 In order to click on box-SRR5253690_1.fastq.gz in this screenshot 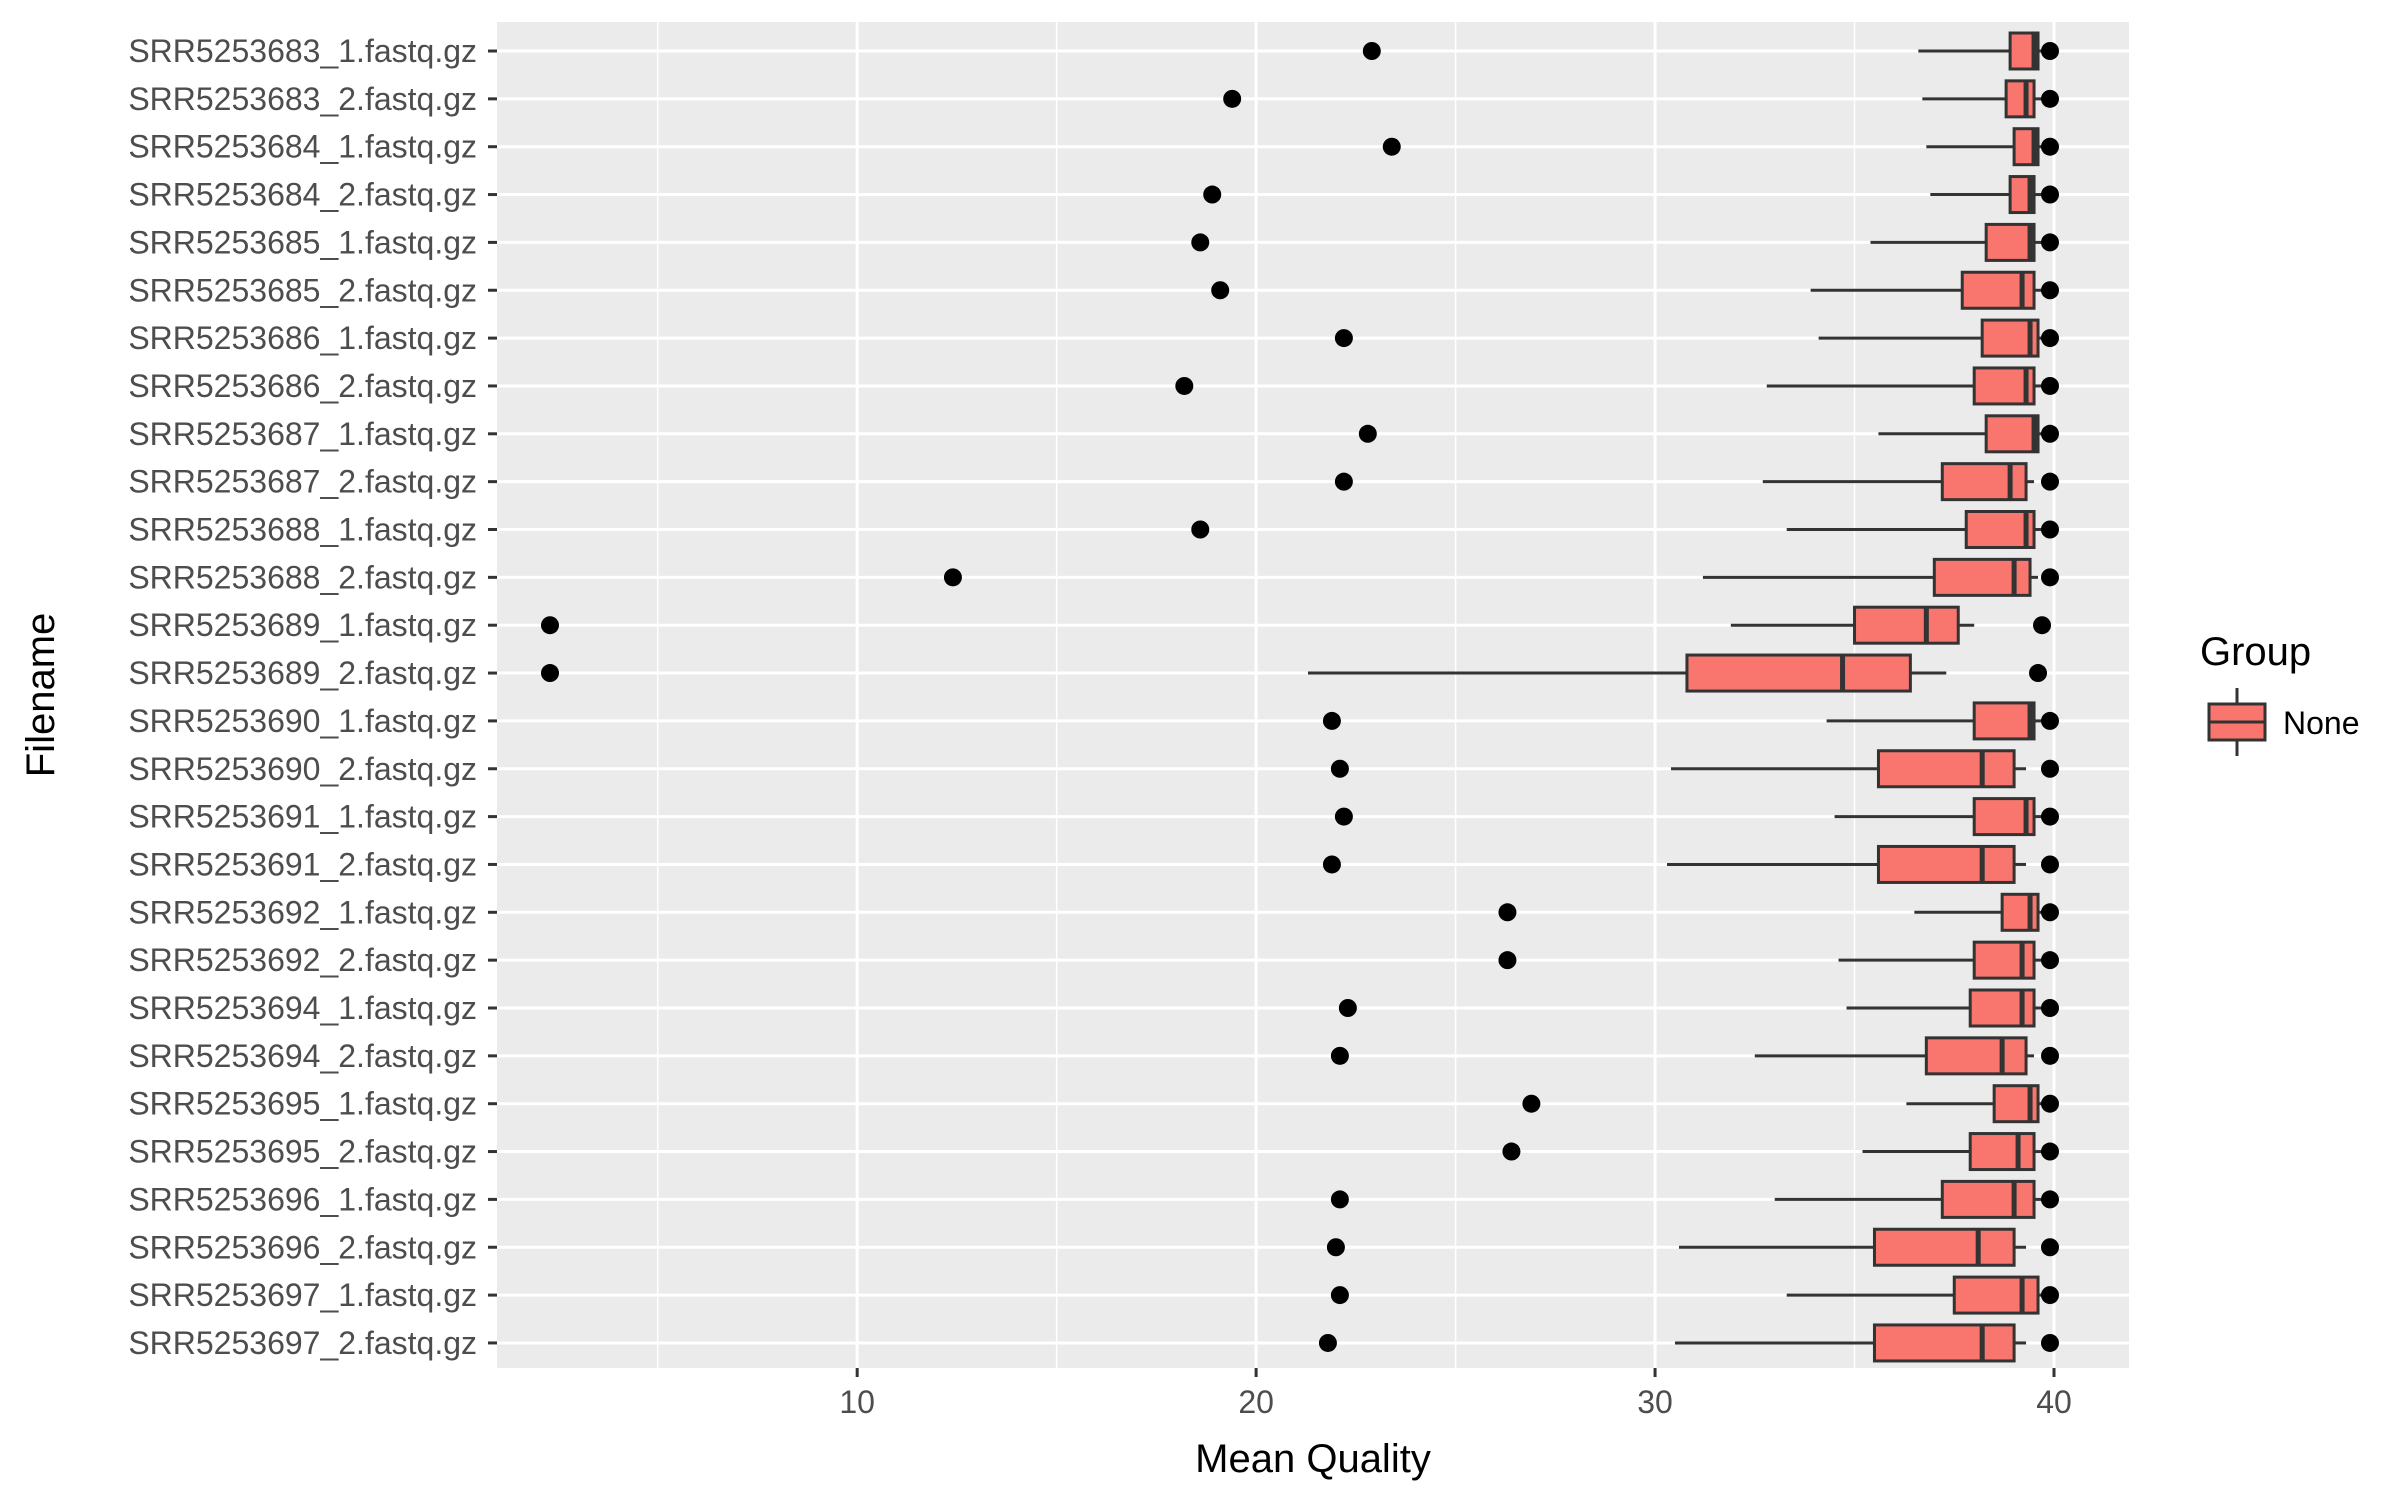, I will do `click(1934, 721)`.